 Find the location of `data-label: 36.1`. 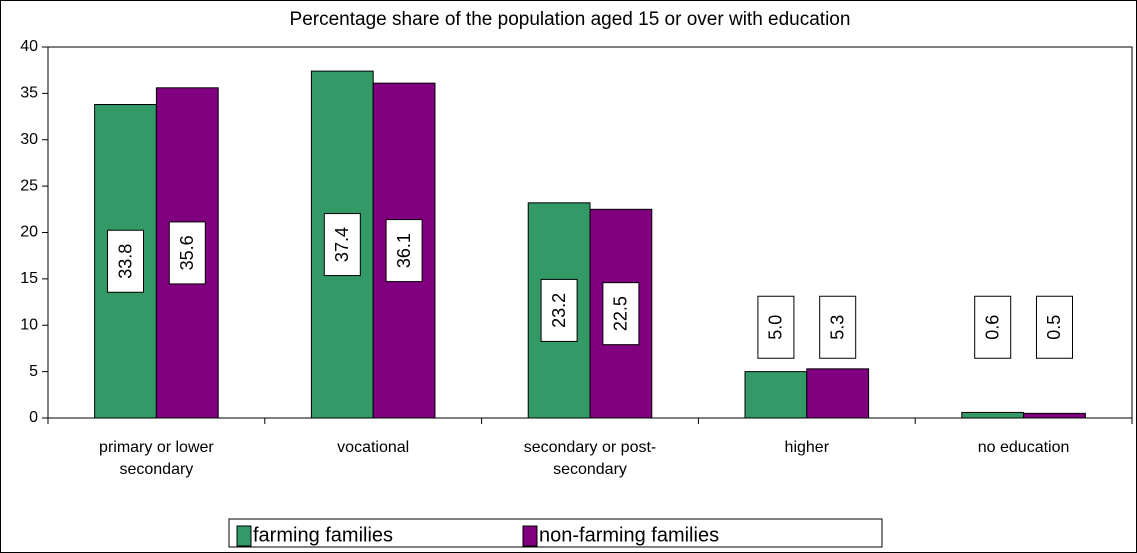

data-label: 36.1 is located at coordinates (404, 251).